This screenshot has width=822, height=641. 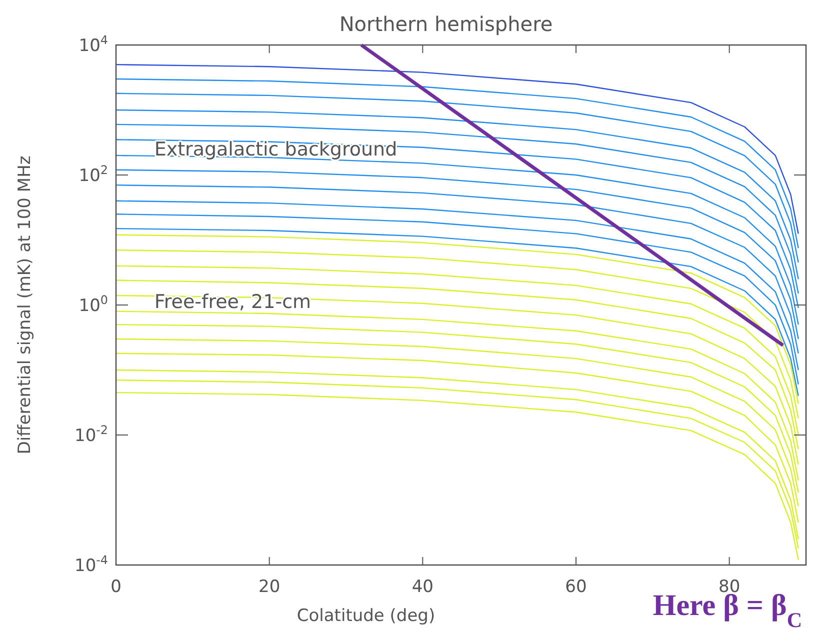 What do you see at coordinates (576, 587) in the screenshot?
I see `x-tick-label: 60` at bounding box center [576, 587].